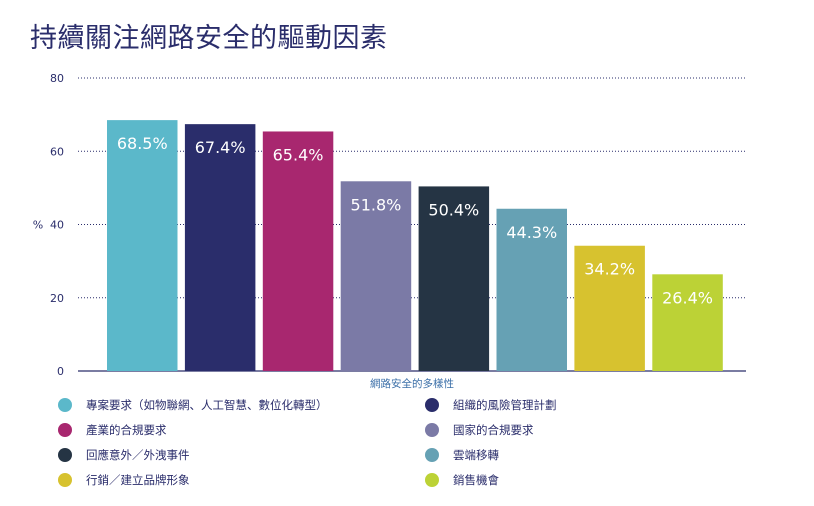 The height and width of the screenshot is (506, 814). What do you see at coordinates (38, 225) in the screenshot?
I see `y-axis-label: %` at bounding box center [38, 225].